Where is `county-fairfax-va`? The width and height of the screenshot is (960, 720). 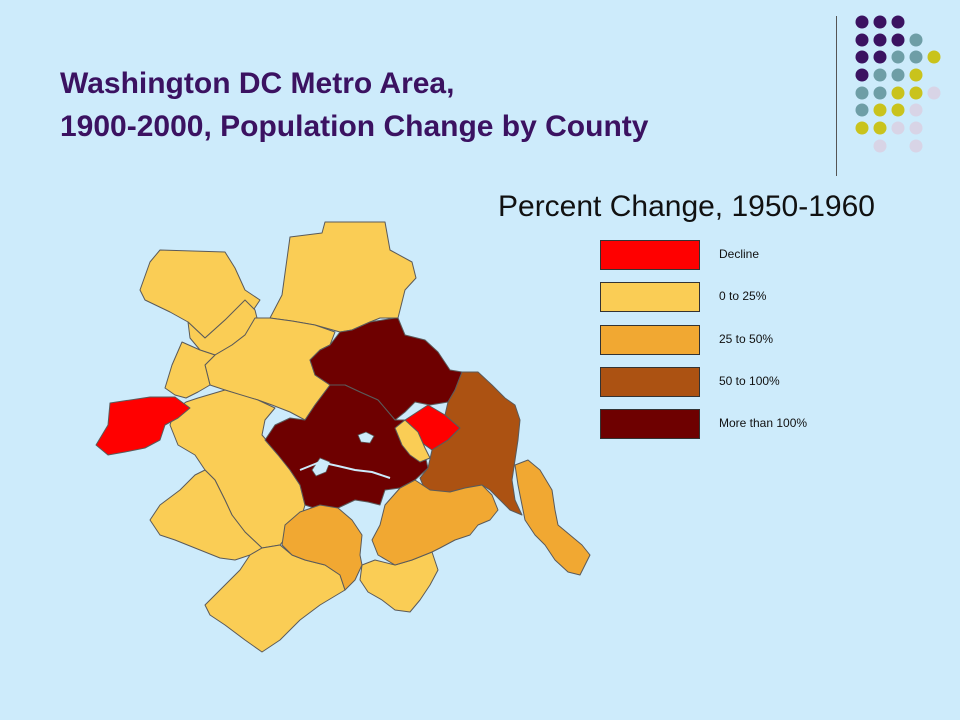 county-fairfax-va is located at coordinates (346, 447).